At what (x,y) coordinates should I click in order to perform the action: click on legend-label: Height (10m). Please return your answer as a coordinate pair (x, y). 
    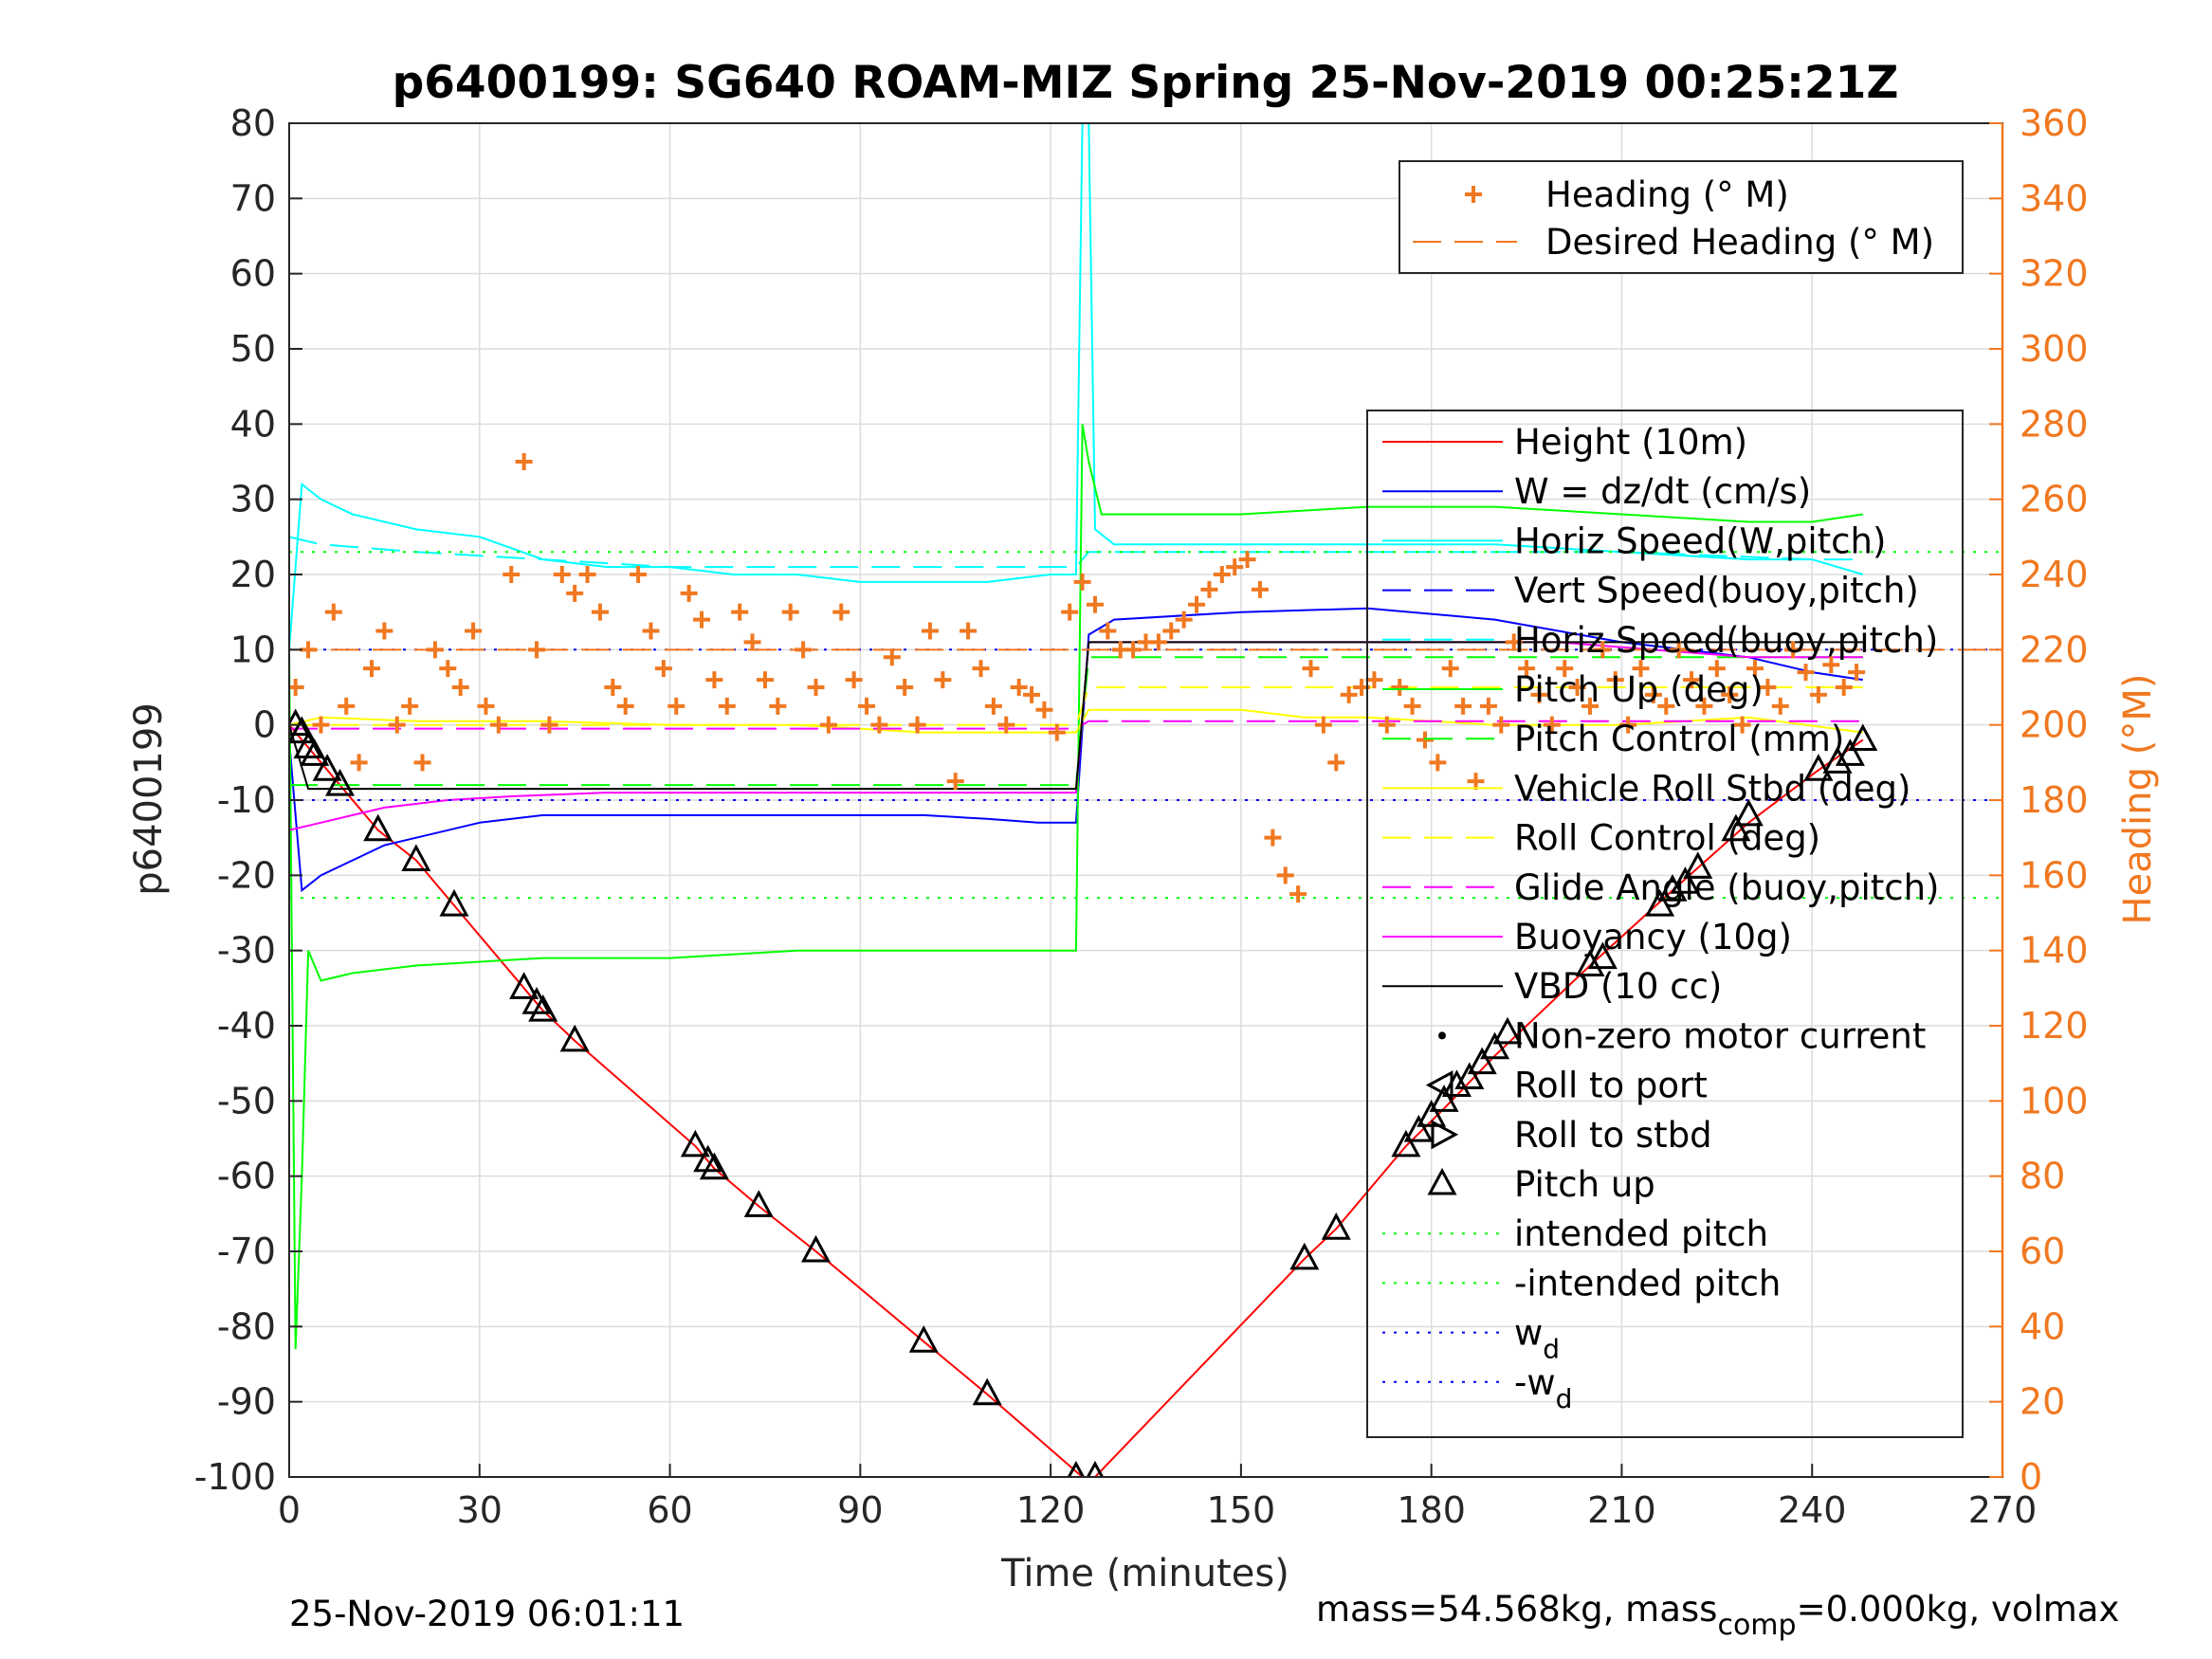
    Looking at the image, I should click on (1630, 442).